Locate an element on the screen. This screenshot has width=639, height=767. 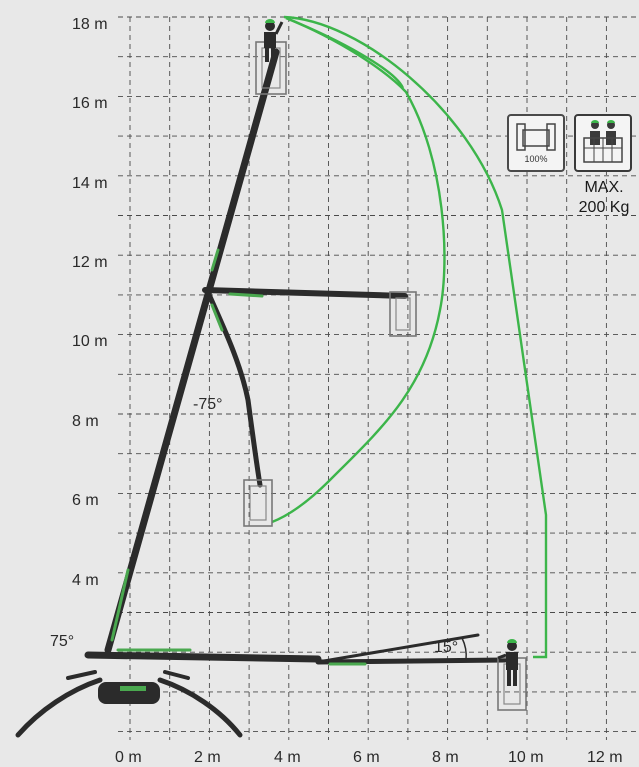
x-tick-8: 8 m is located at coordinates (445, 757).